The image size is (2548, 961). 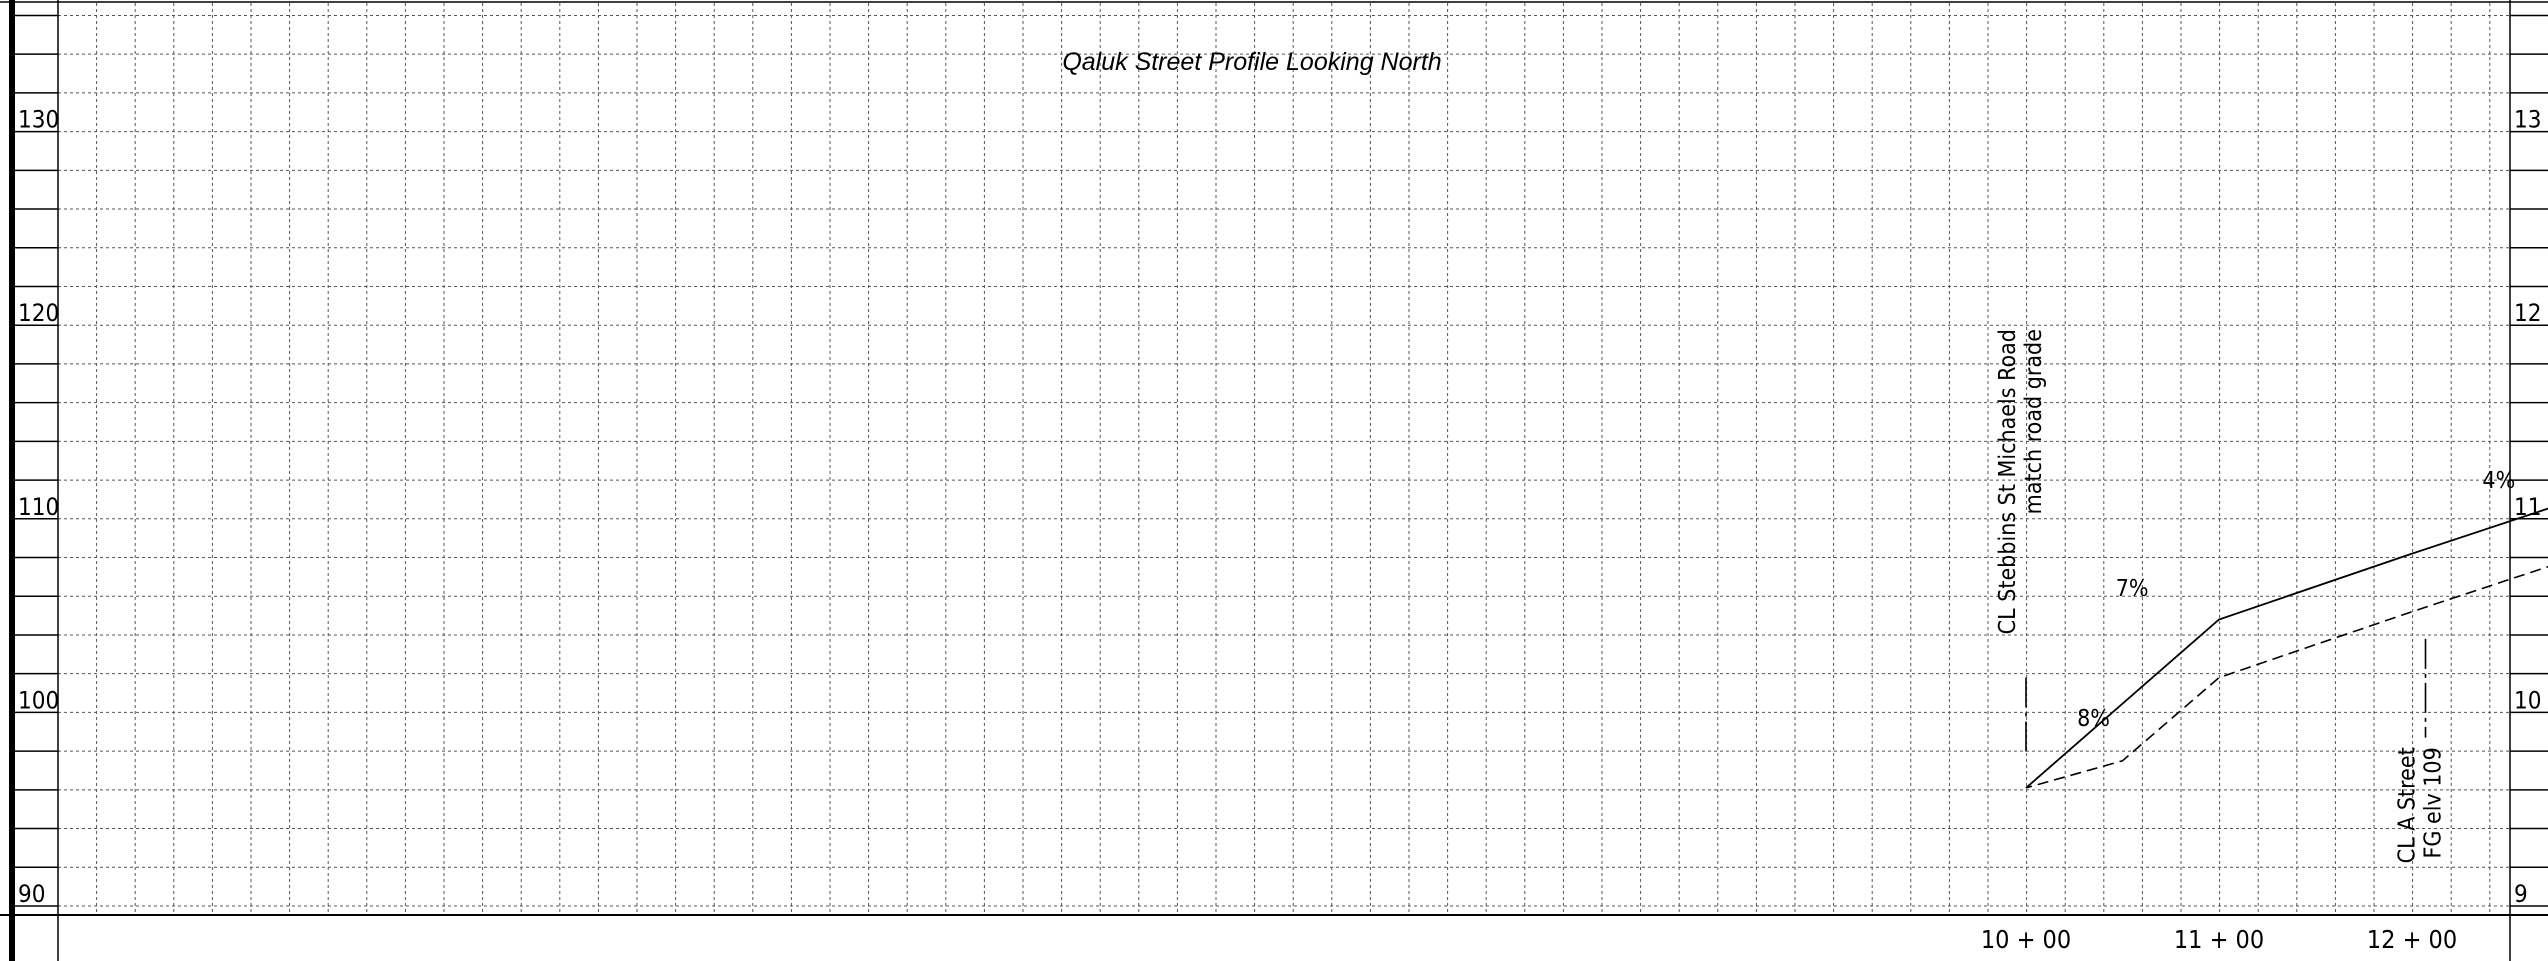 What do you see at coordinates (2093, 719) in the screenshot?
I see `slope-label: 8%` at bounding box center [2093, 719].